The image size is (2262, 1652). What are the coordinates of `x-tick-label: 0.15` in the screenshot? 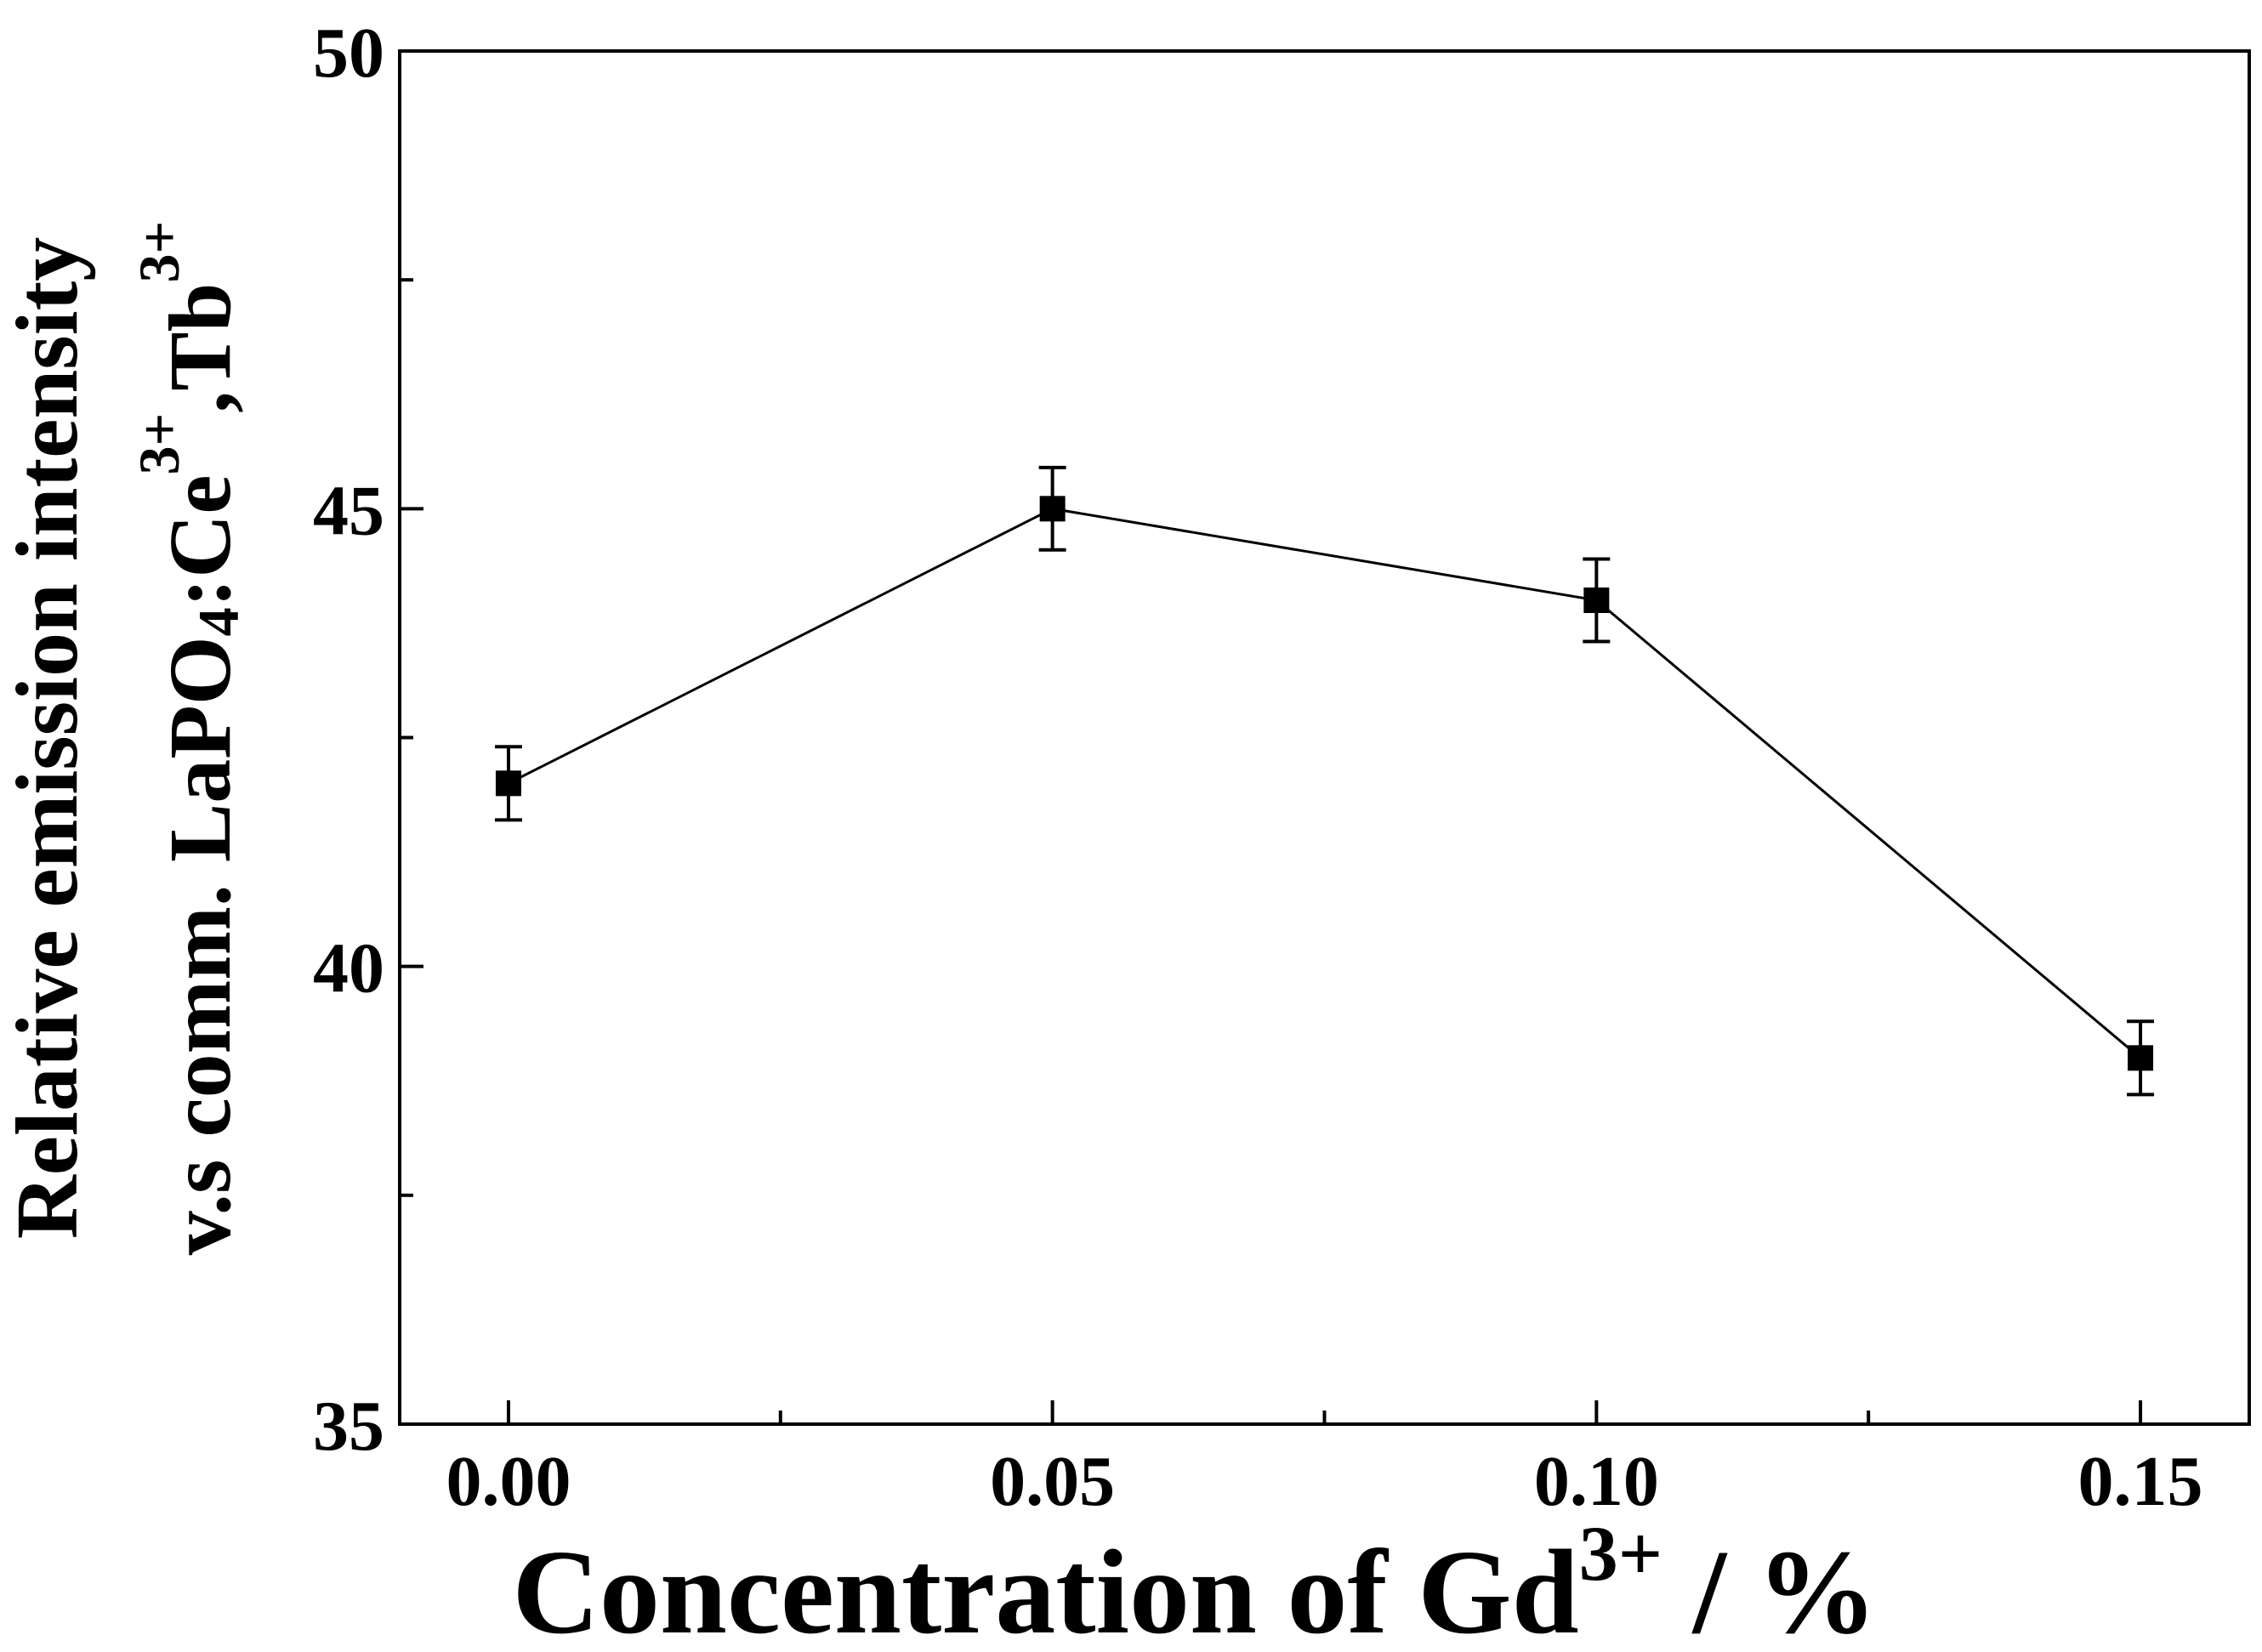 It's located at (2140, 1481).